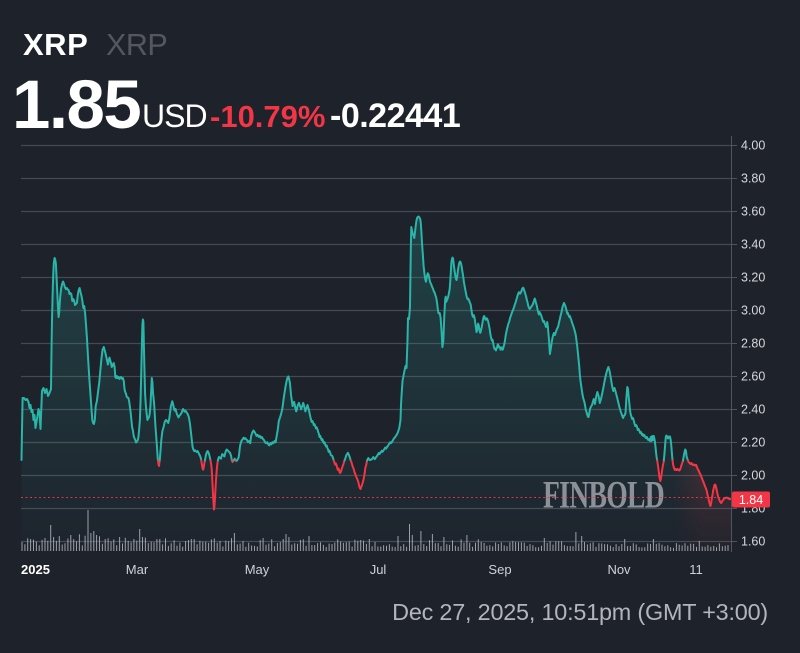 This screenshot has width=800, height=653. I want to click on svg-text: 4.00, so click(753, 146).